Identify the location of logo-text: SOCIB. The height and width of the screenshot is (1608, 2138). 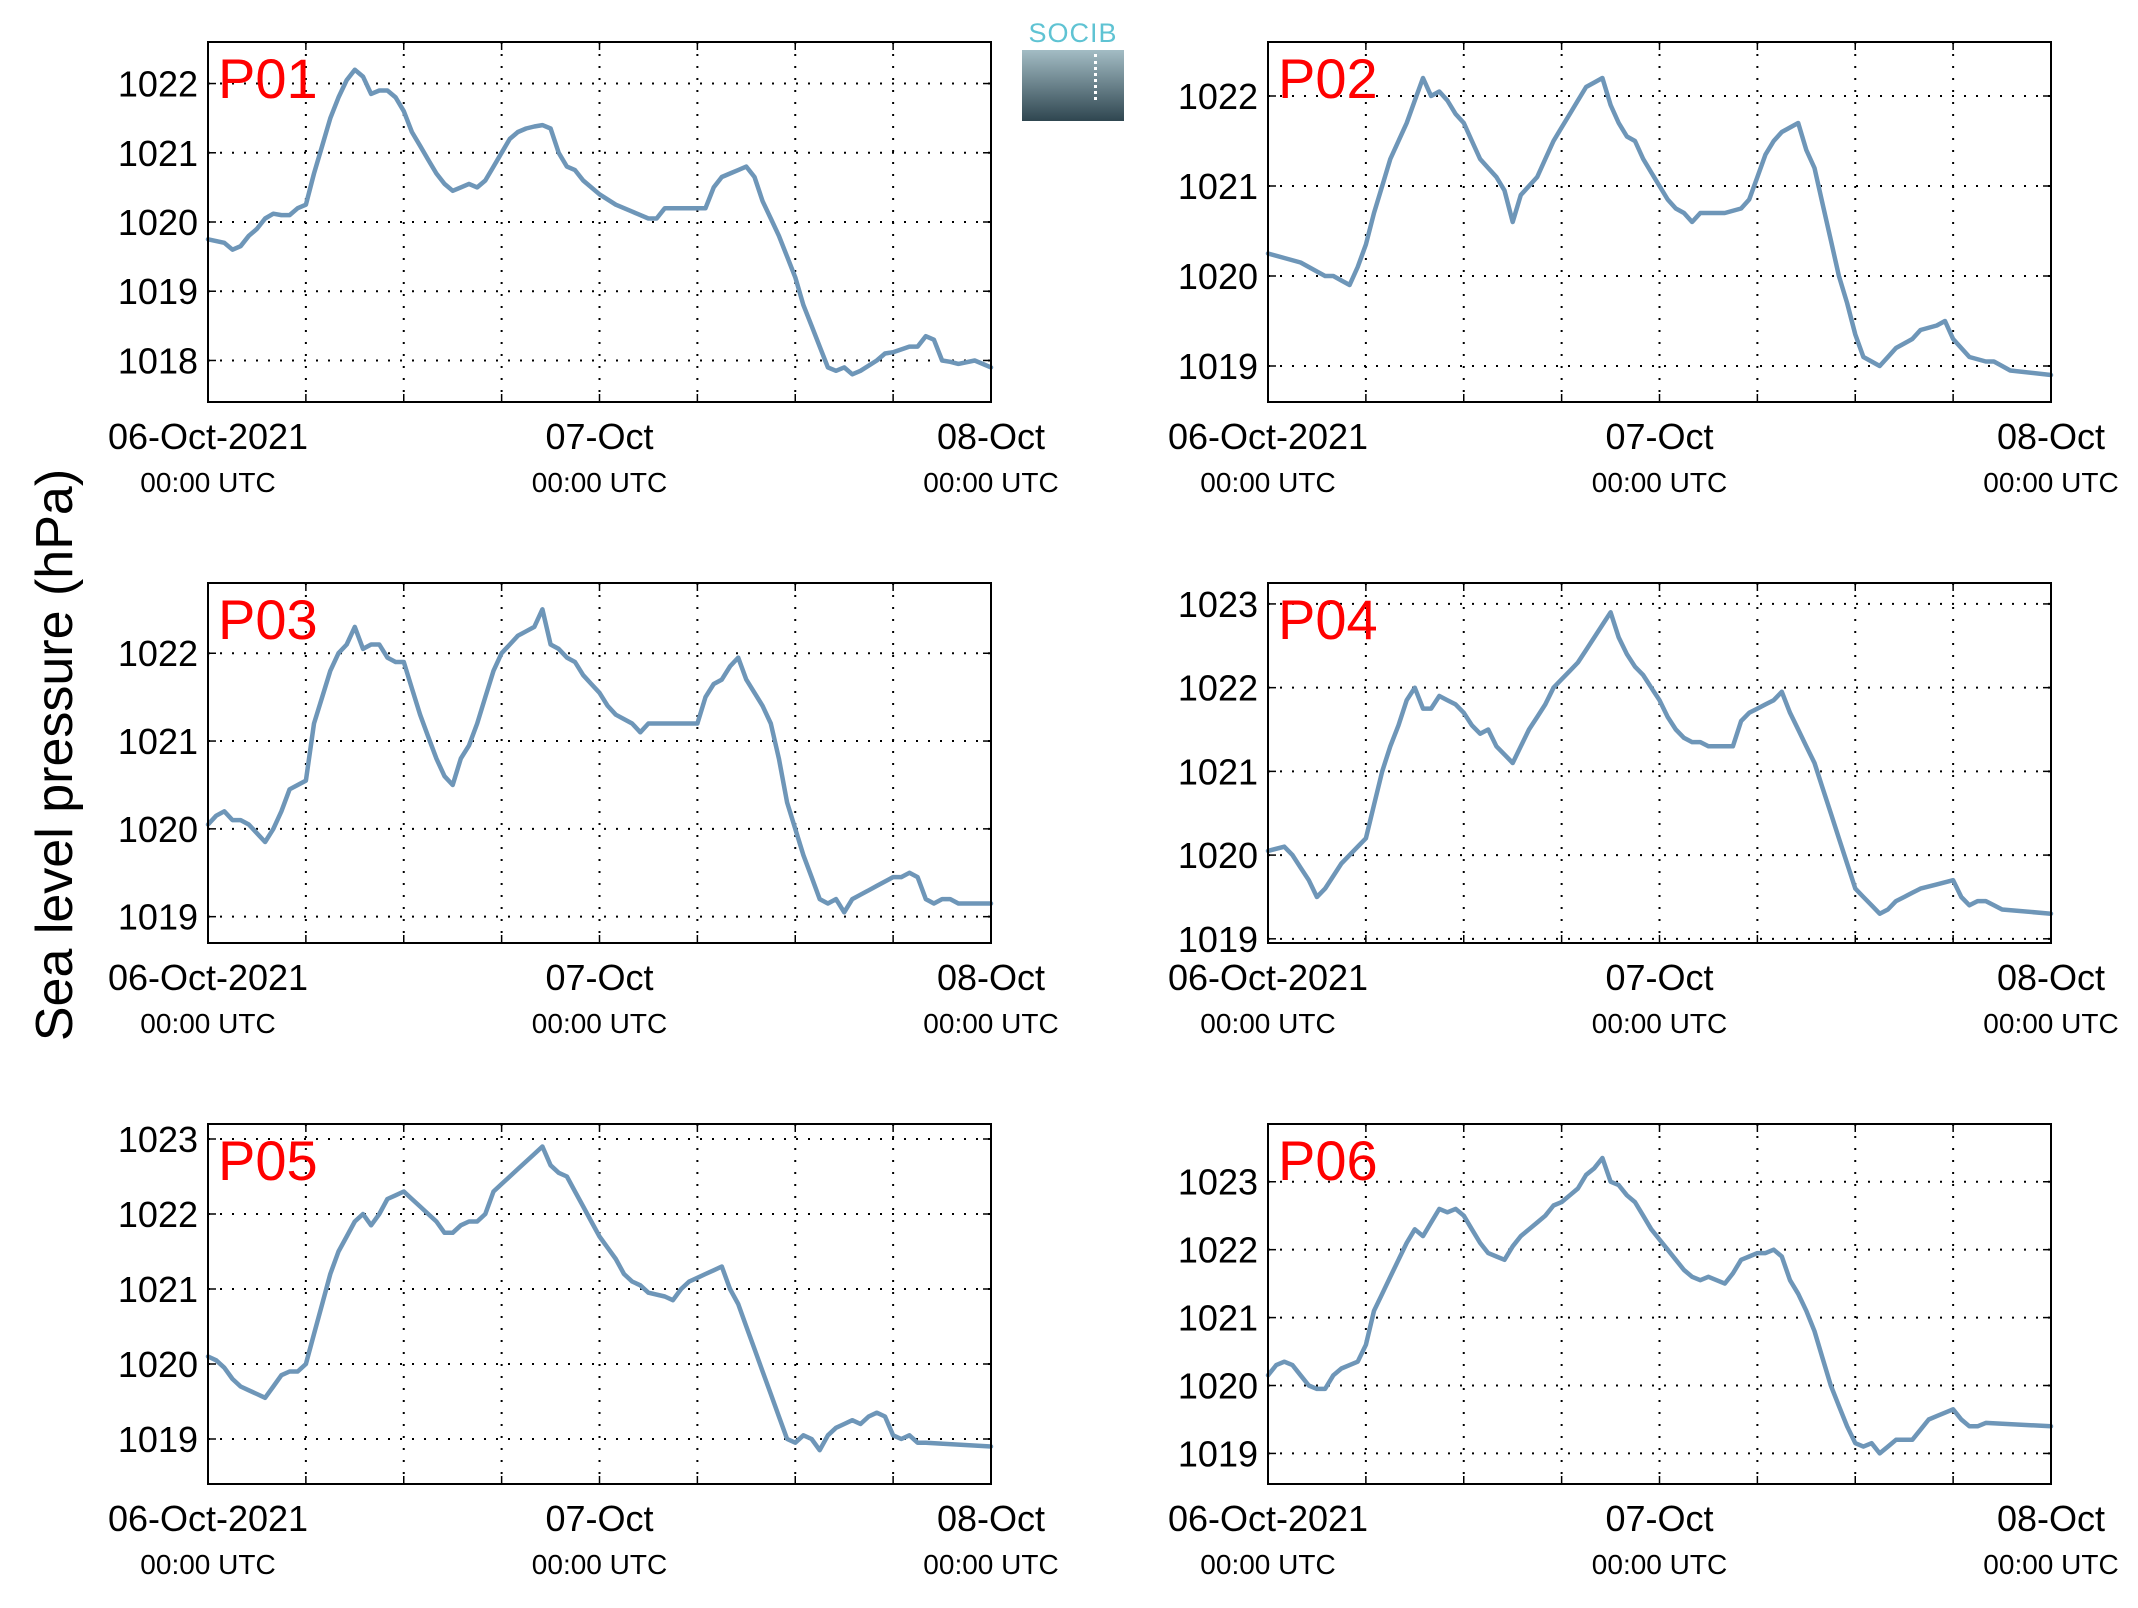
(1073, 33).